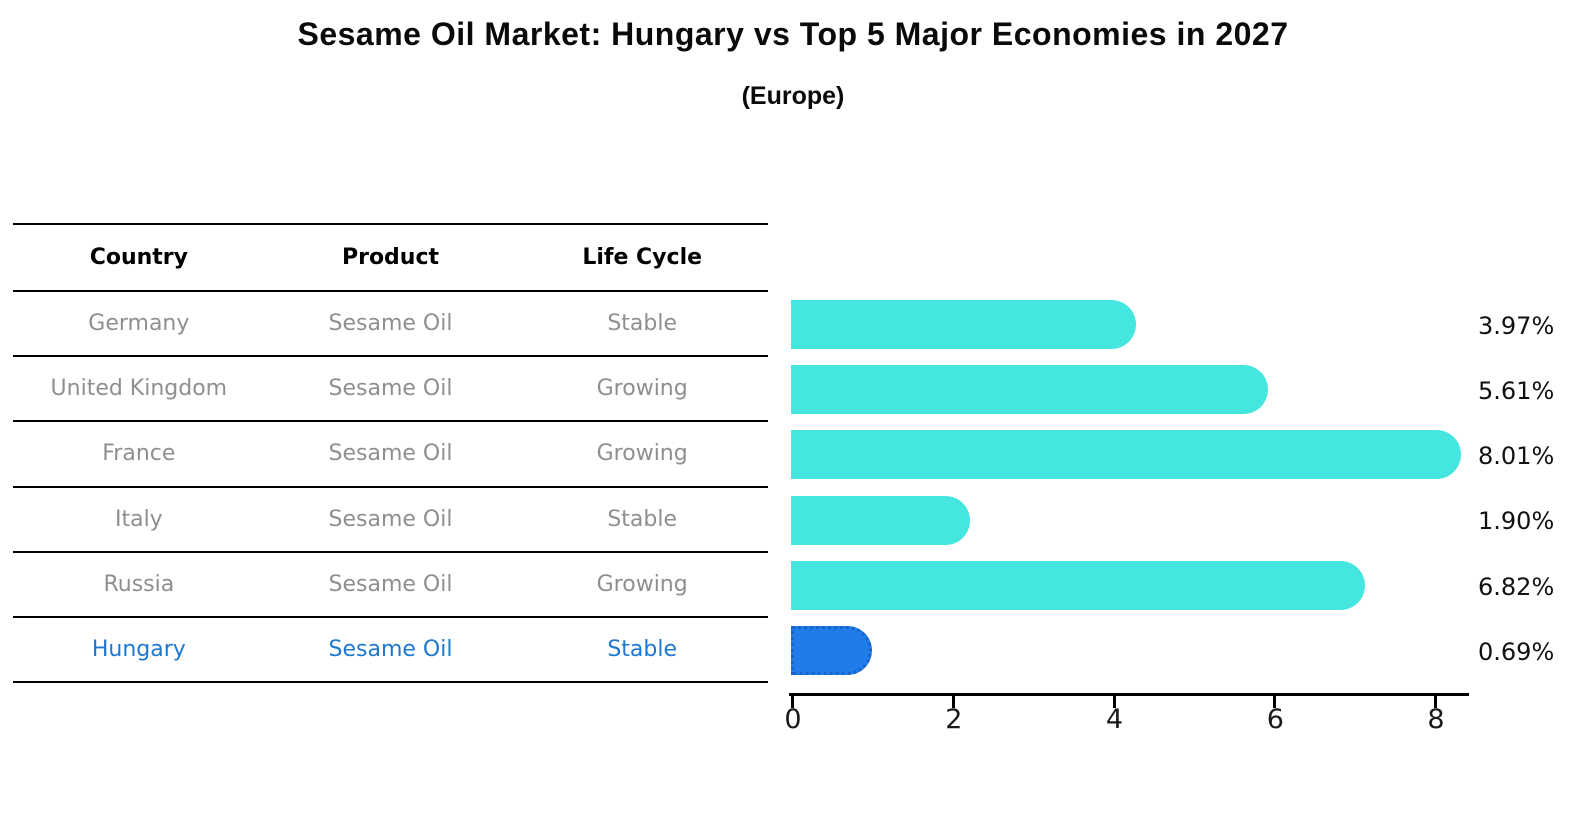 Image resolution: width=1586 pixels, height=823 pixels. I want to click on table-row-italy: Italy Sesame Oil Stable, so click(390, 520).